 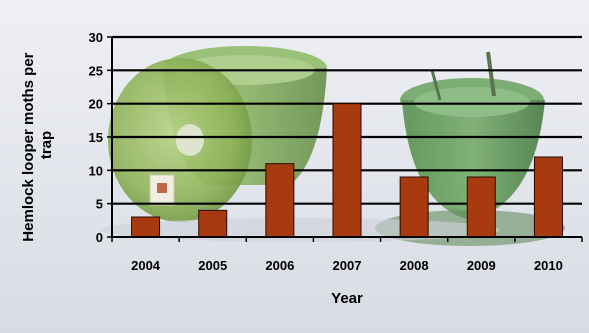 I want to click on bar-2010, so click(x=548, y=197).